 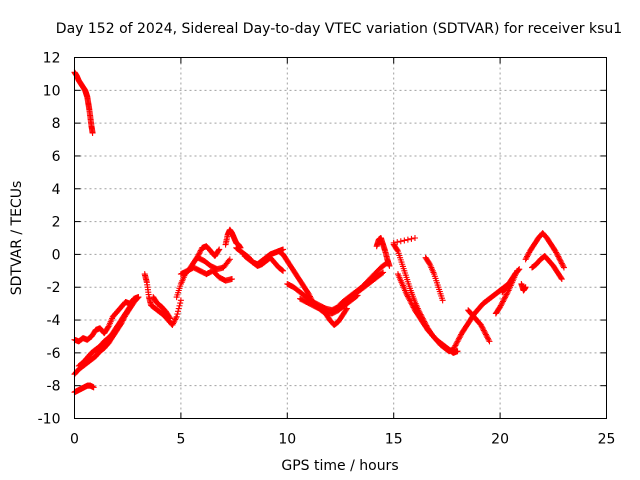 I want to click on y-tick-label: 4, so click(x=56, y=190).